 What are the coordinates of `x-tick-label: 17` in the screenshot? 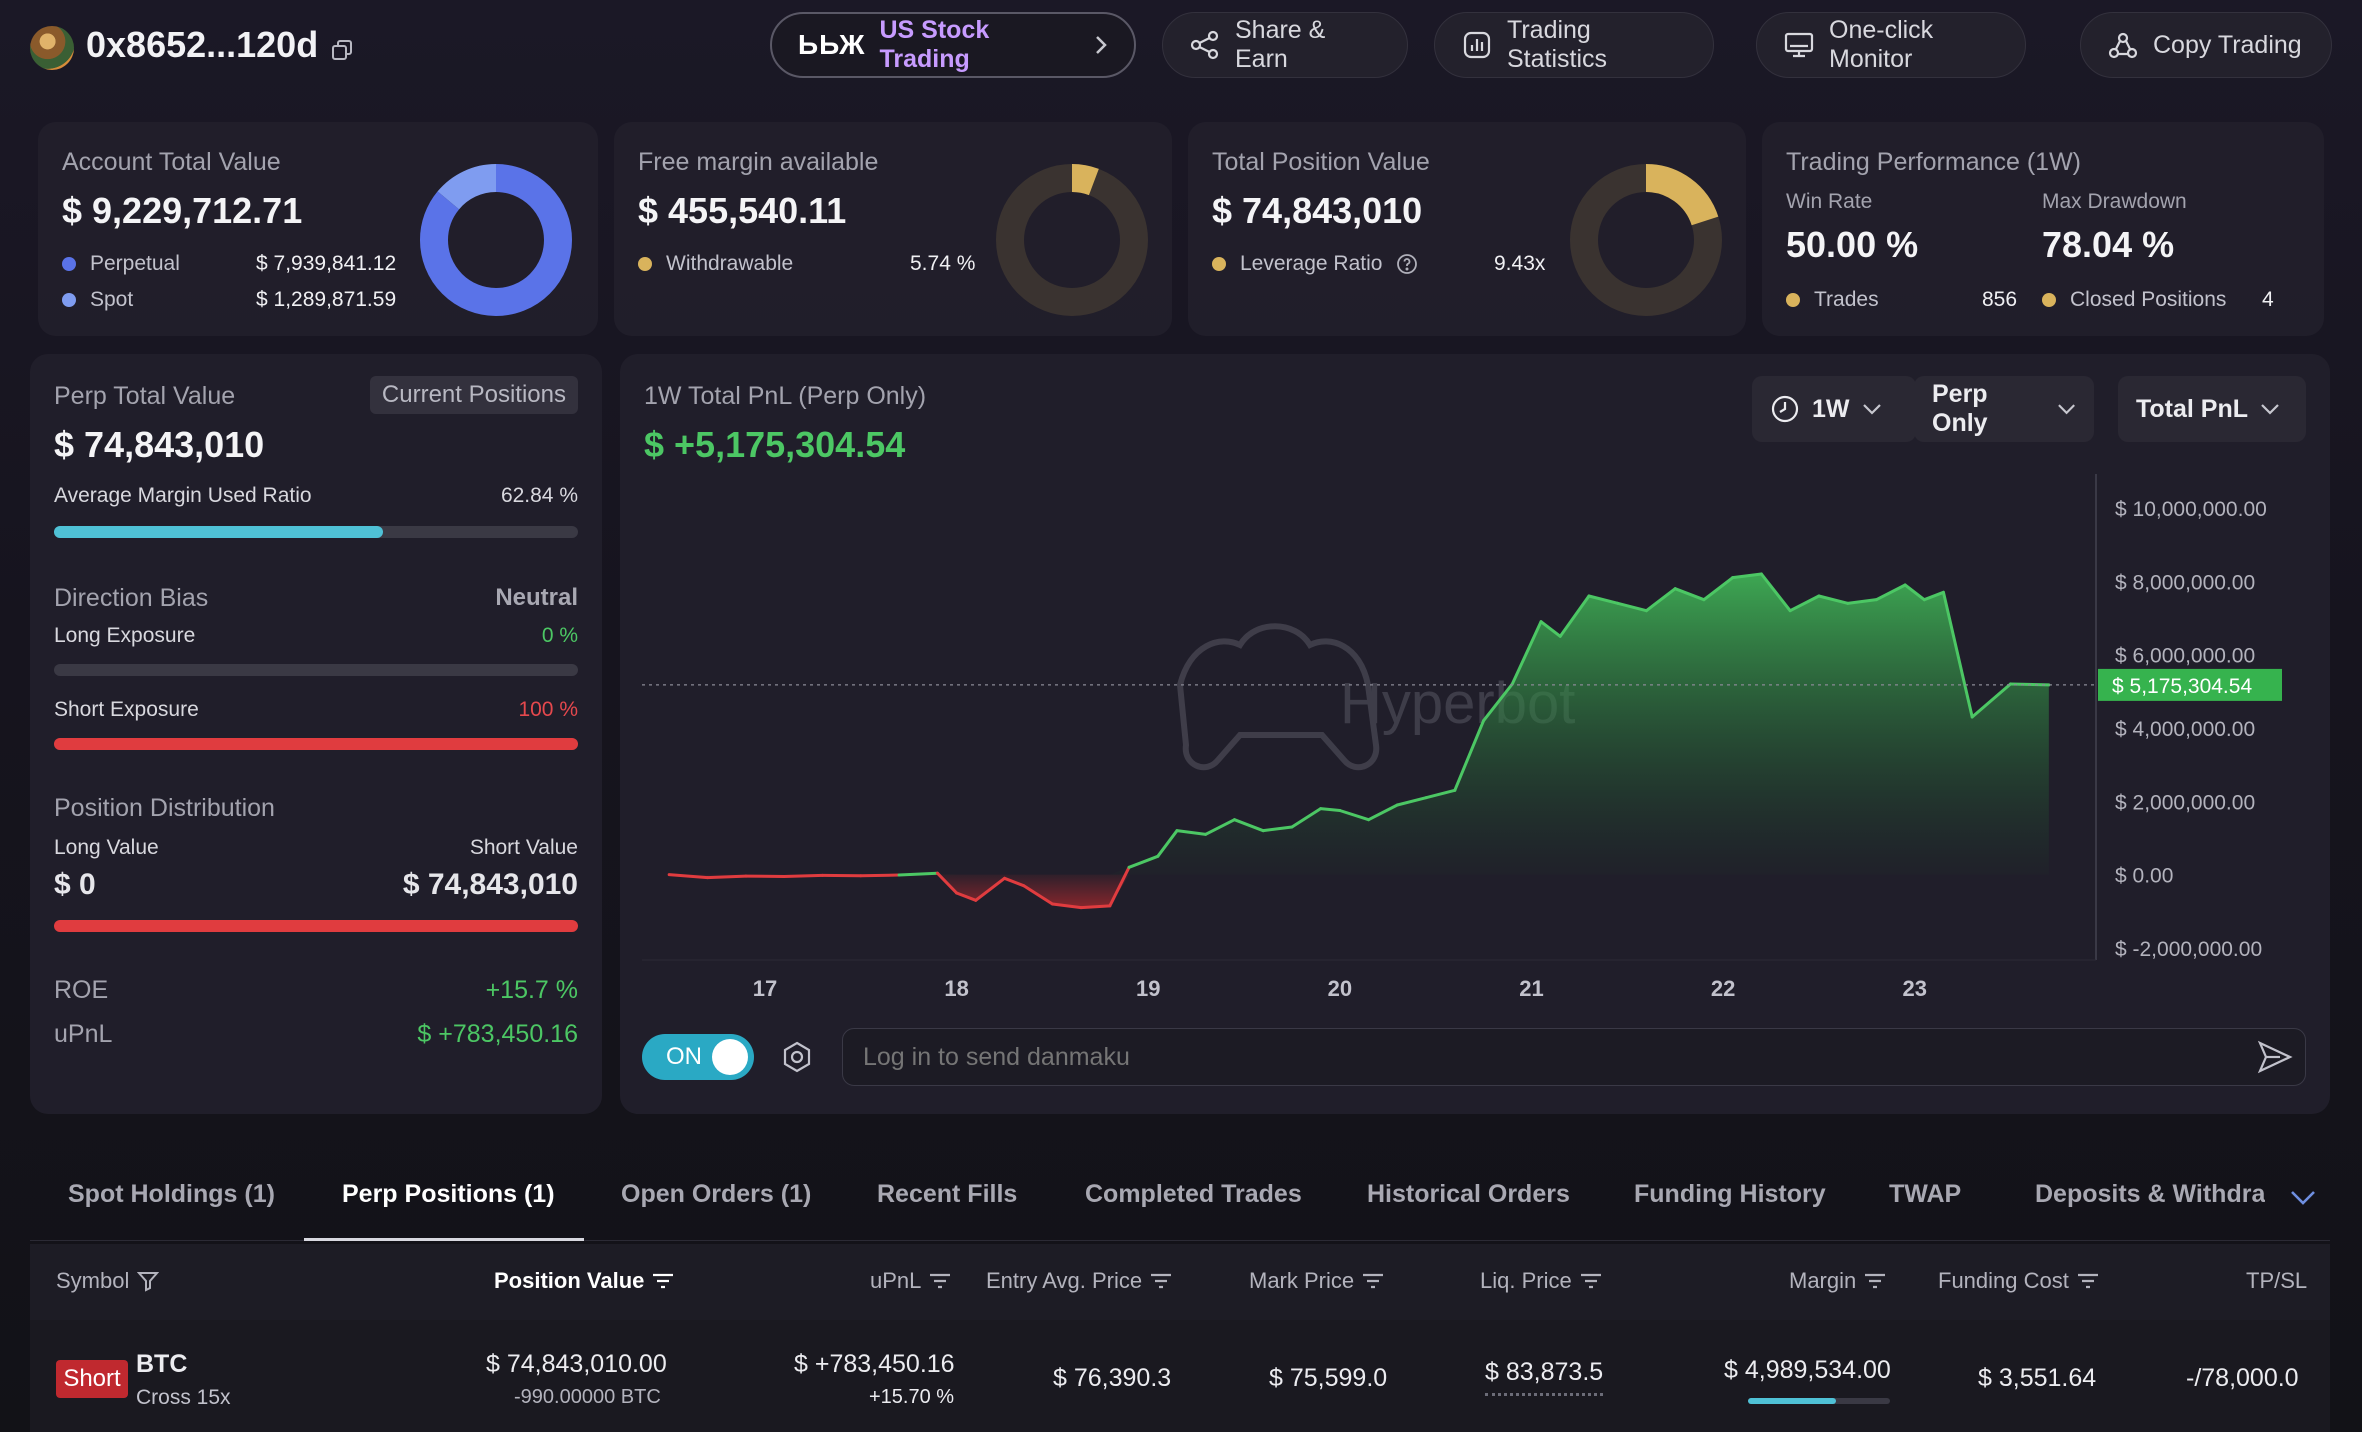 It's located at (765, 988).